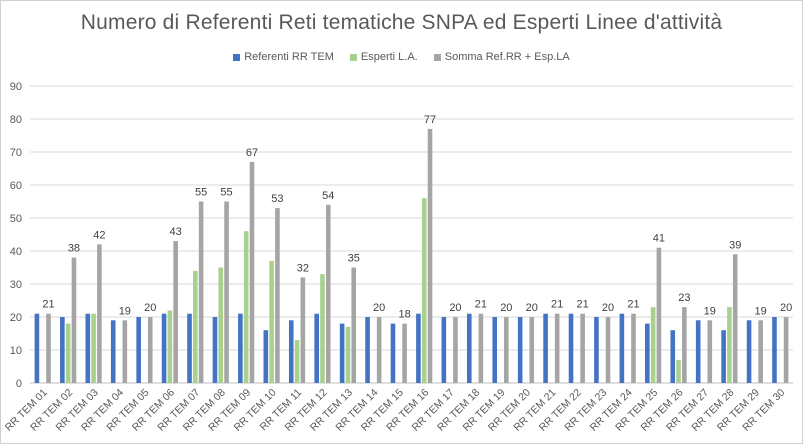 Image resolution: width=803 pixels, height=444 pixels. What do you see at coordinates (237, 57) in the screenshot?
I see `legend-swatch-referenti` at bounding box center [237, 57].